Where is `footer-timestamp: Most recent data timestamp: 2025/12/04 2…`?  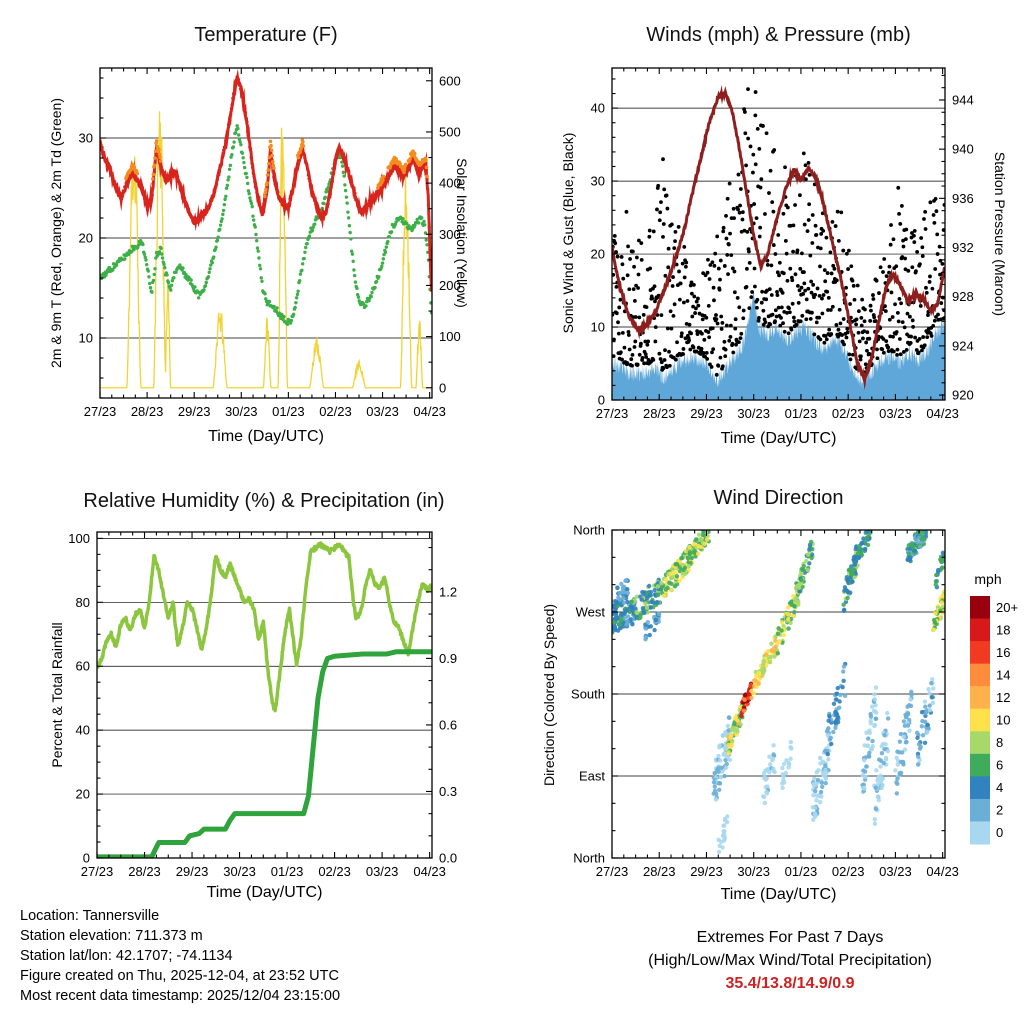
footer-timestamp: Most recent data timestamp: 2025/12/04 2… is located at coordinates (180, 996).